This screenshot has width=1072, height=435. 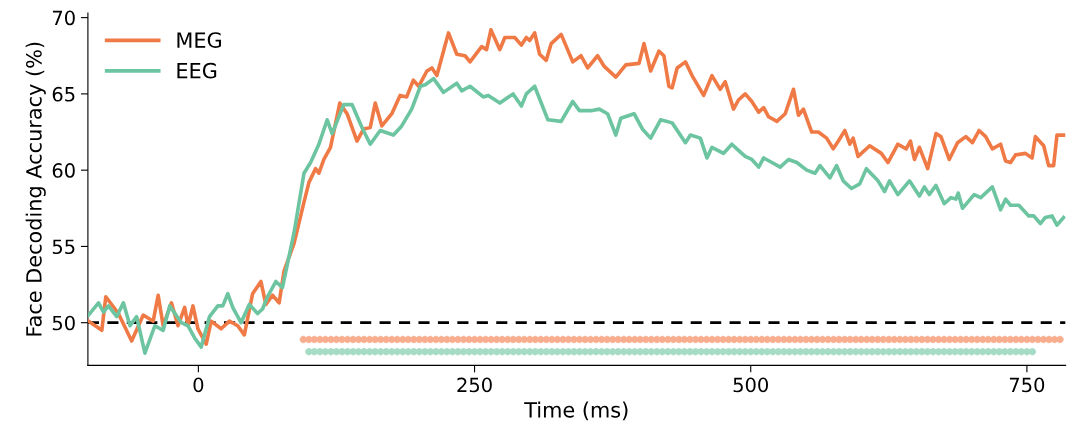 I want to click on y-tick-label: 70, so click(x=63, y=18).